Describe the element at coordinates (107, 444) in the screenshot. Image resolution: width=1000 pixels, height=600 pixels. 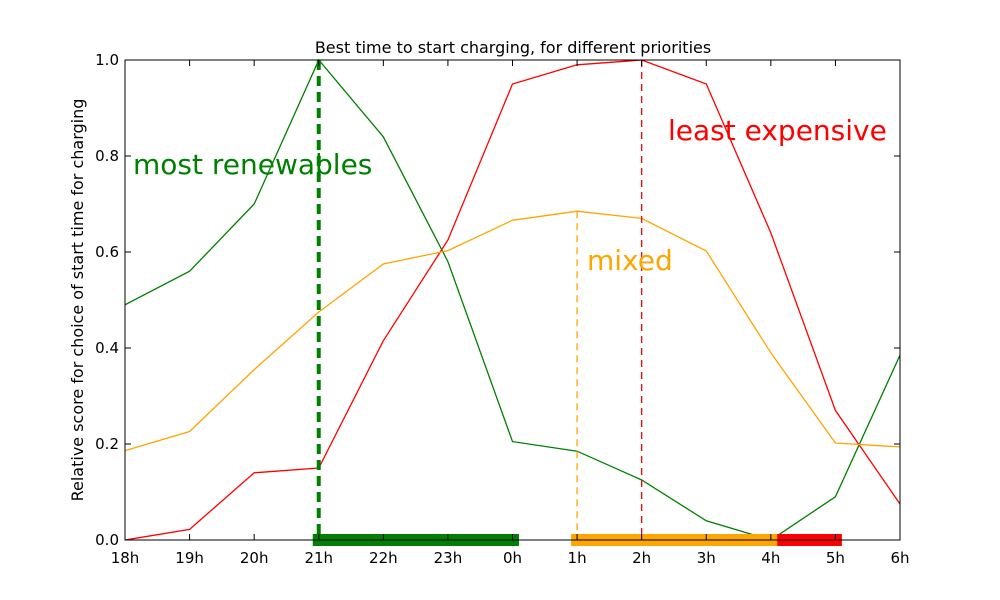
I see `y-tick-label: 0.2` at that location.